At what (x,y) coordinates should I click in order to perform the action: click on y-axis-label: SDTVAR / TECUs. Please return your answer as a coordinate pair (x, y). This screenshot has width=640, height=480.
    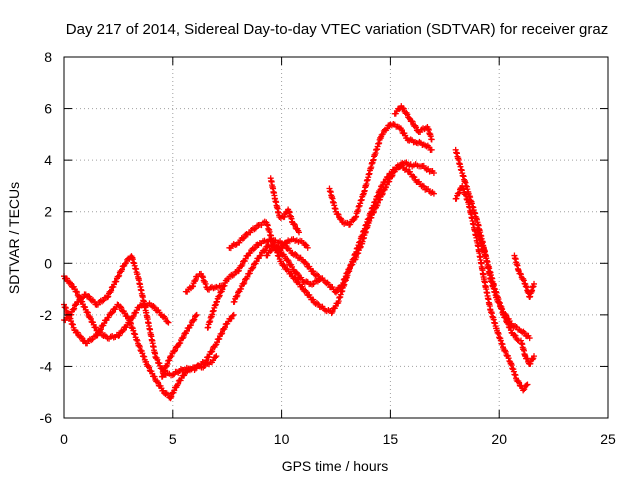
    Looking at the image, I should click on (14, 238).